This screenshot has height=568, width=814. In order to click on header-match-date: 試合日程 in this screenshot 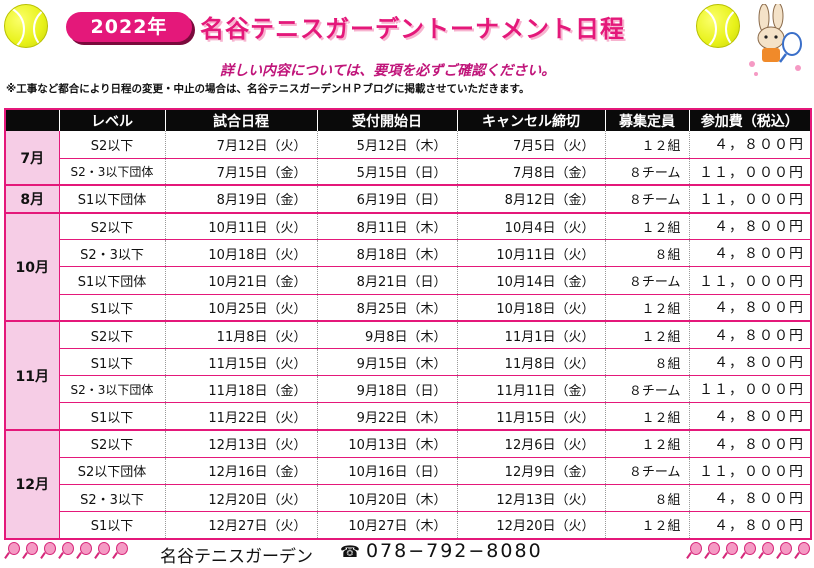, I will do `click(241, 120)`.